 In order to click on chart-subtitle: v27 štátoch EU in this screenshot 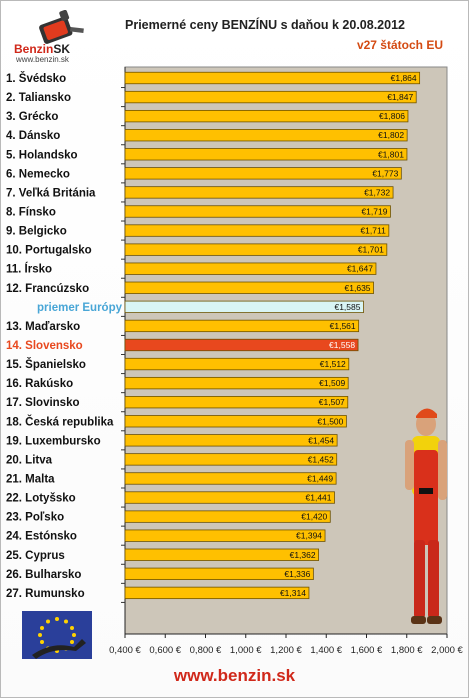, I will do `click(399, 45)`.